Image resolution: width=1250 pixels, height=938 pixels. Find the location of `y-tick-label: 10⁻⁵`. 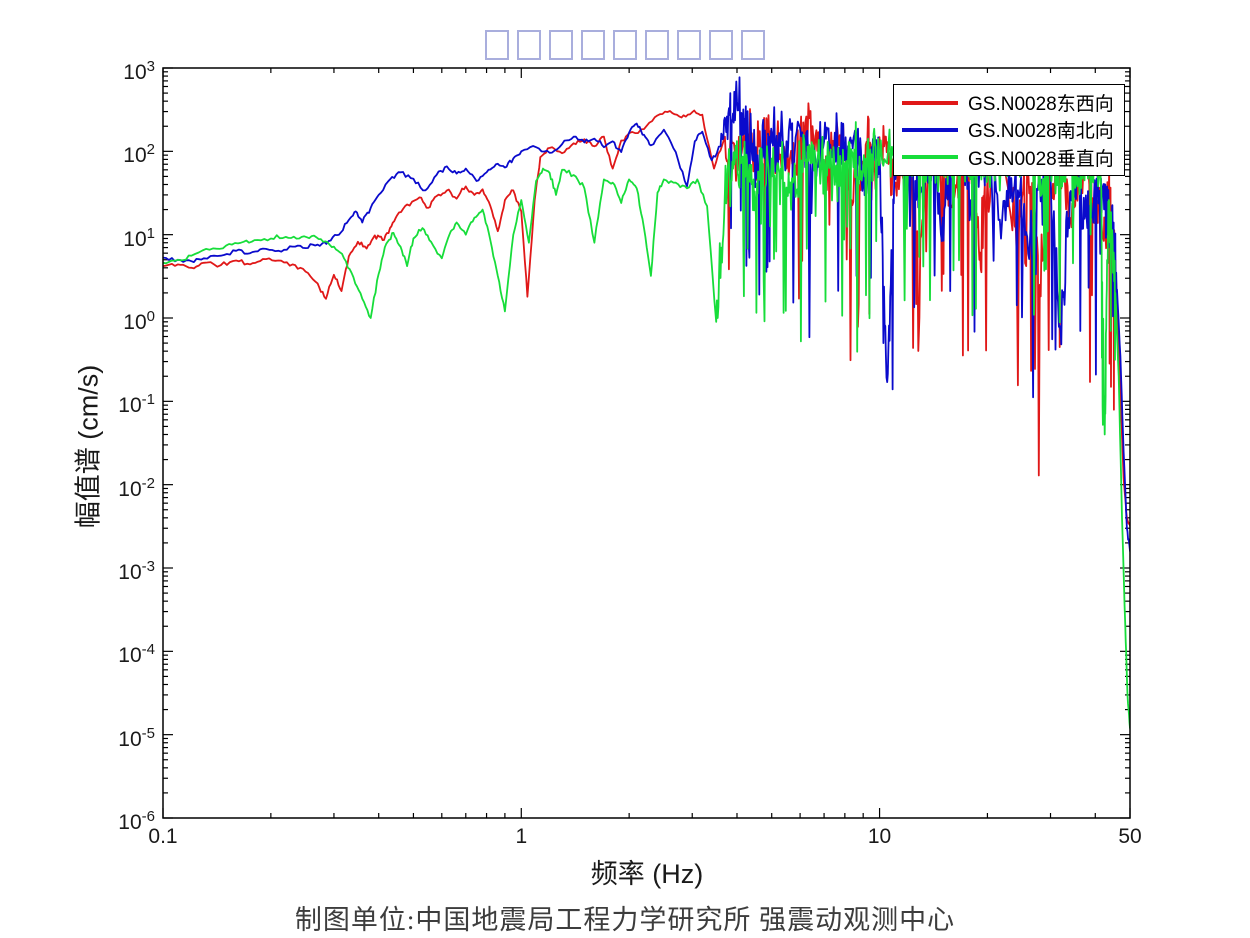

y-tick-label: 10⁻⁵ is located at coordinates (136, 737).